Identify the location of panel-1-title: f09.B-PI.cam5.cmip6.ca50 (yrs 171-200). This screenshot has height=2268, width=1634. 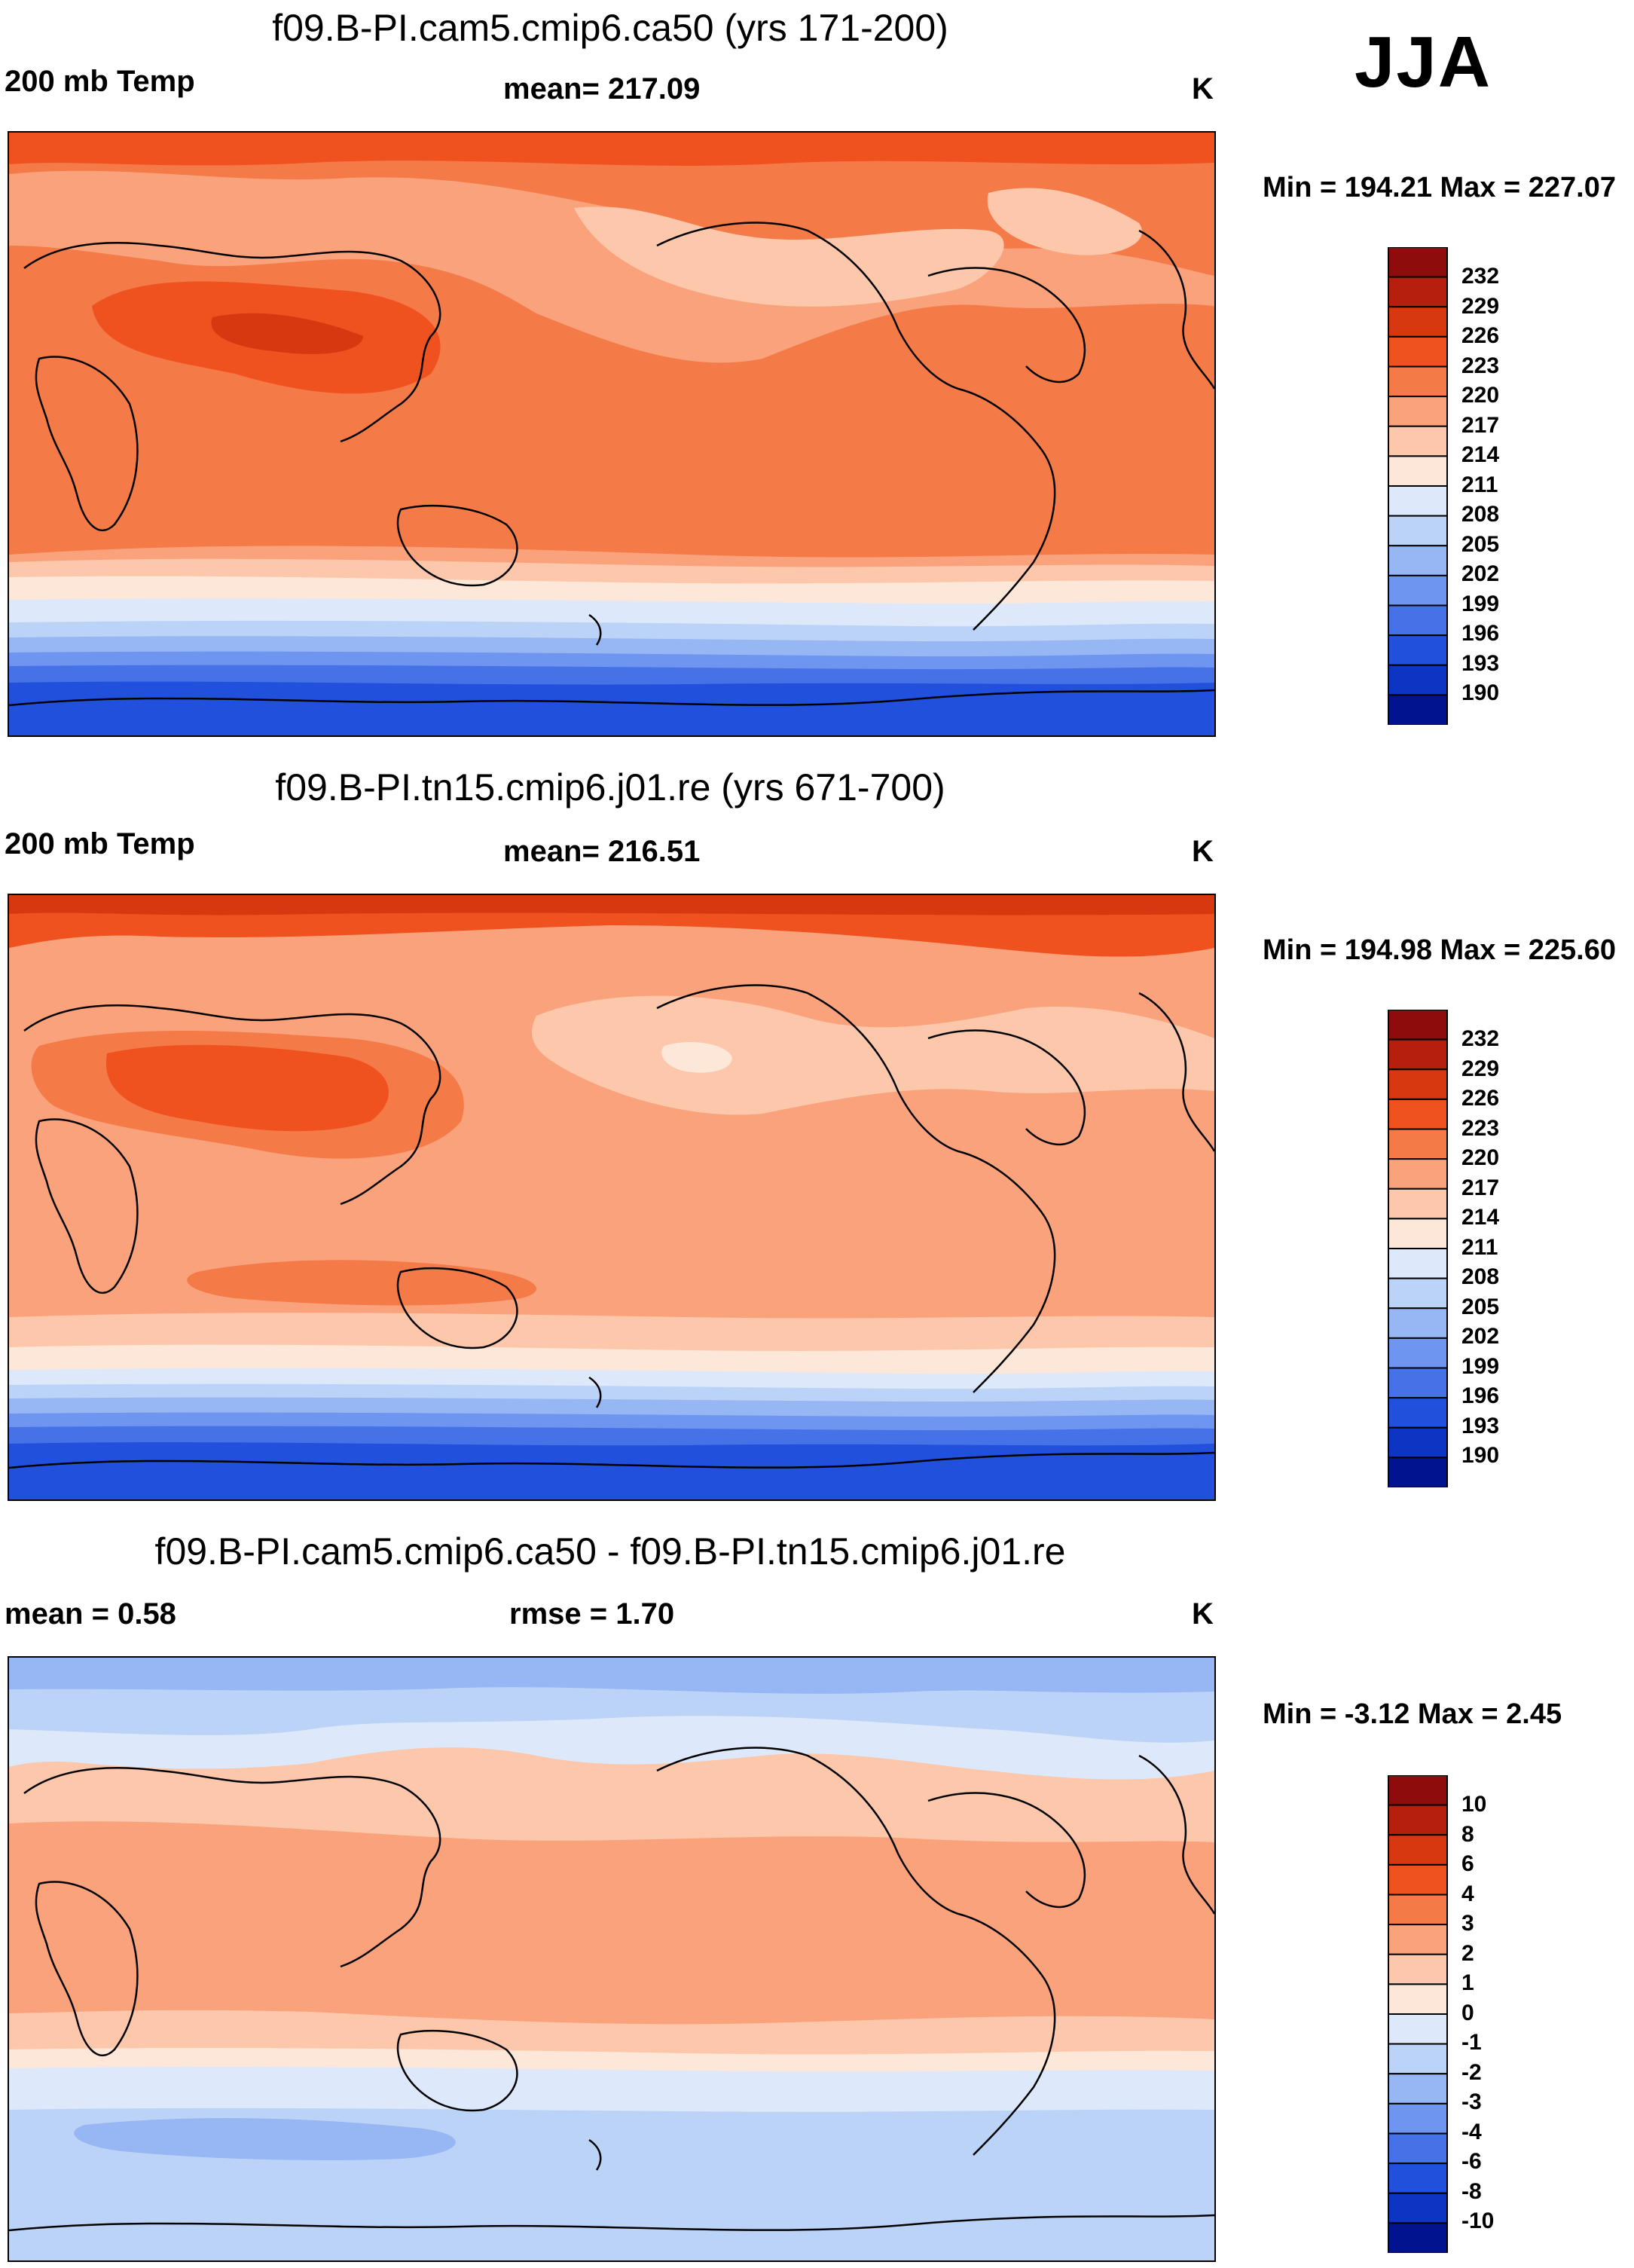
(610, 28).